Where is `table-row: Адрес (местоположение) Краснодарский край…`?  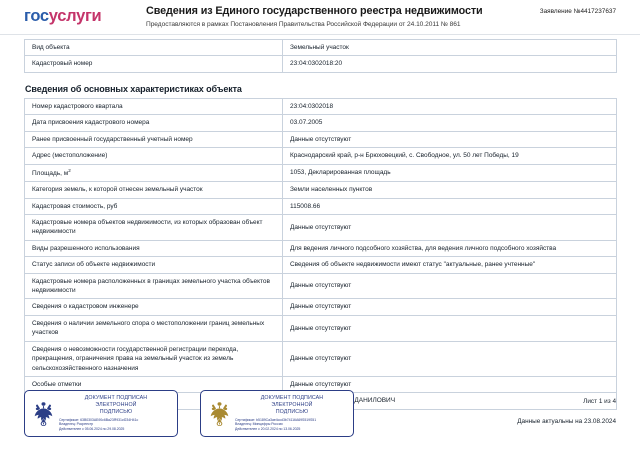
table-row: Адрес (местоположение) Краснодарский край… is located at coordinates (320, 156).